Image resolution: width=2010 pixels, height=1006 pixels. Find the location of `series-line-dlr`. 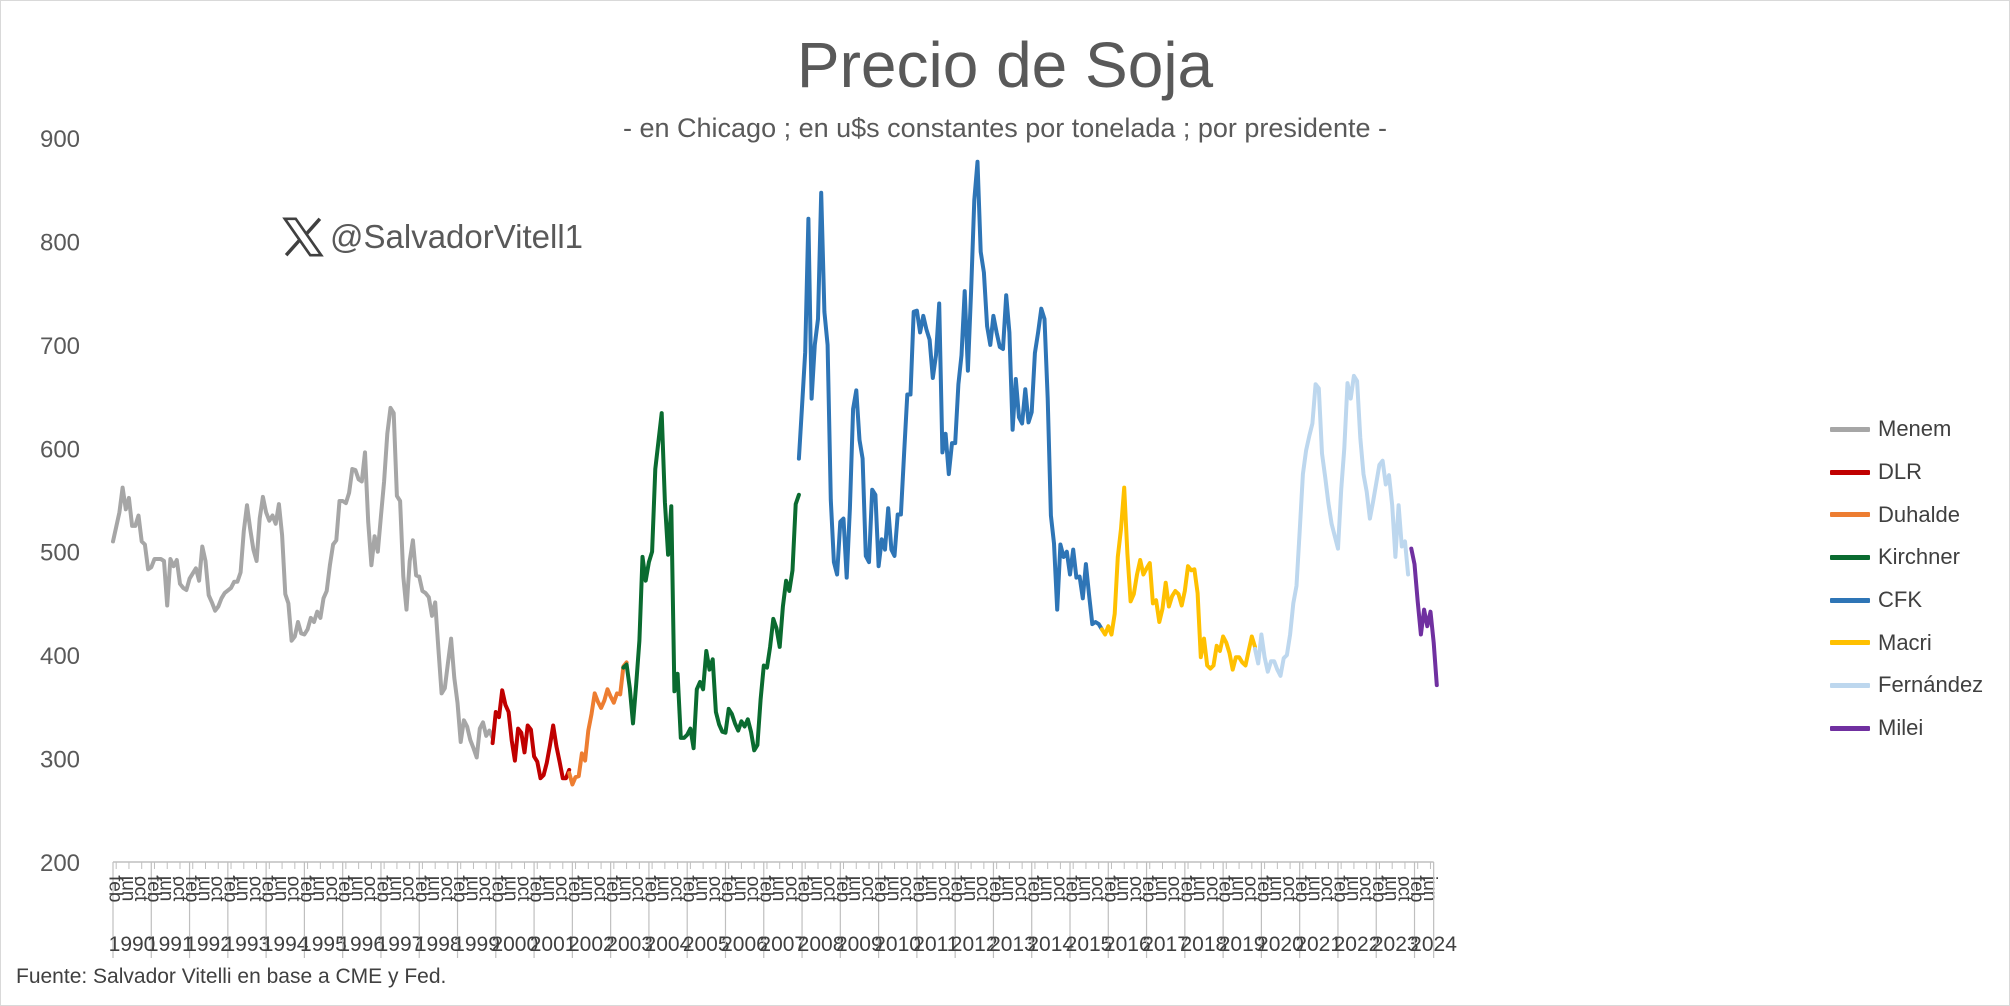

series-line-dlr is located at coordinates (531, 734).